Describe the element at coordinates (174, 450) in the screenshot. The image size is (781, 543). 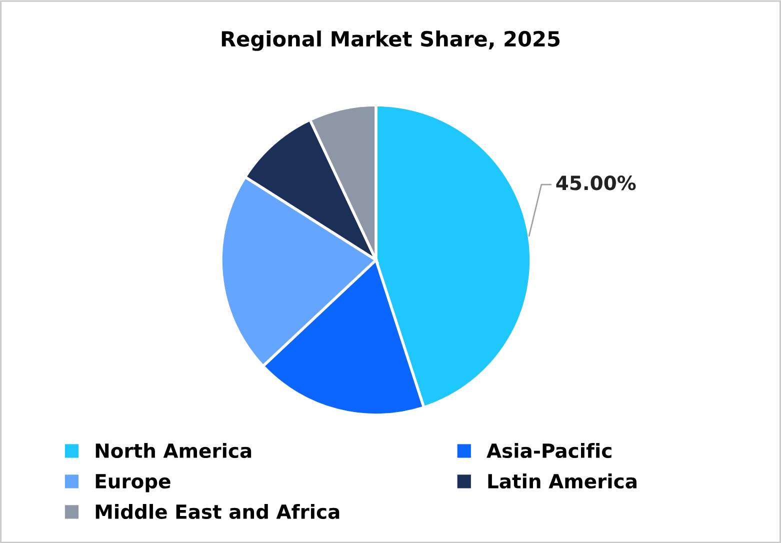
I see `legend-label: North America` at that location.